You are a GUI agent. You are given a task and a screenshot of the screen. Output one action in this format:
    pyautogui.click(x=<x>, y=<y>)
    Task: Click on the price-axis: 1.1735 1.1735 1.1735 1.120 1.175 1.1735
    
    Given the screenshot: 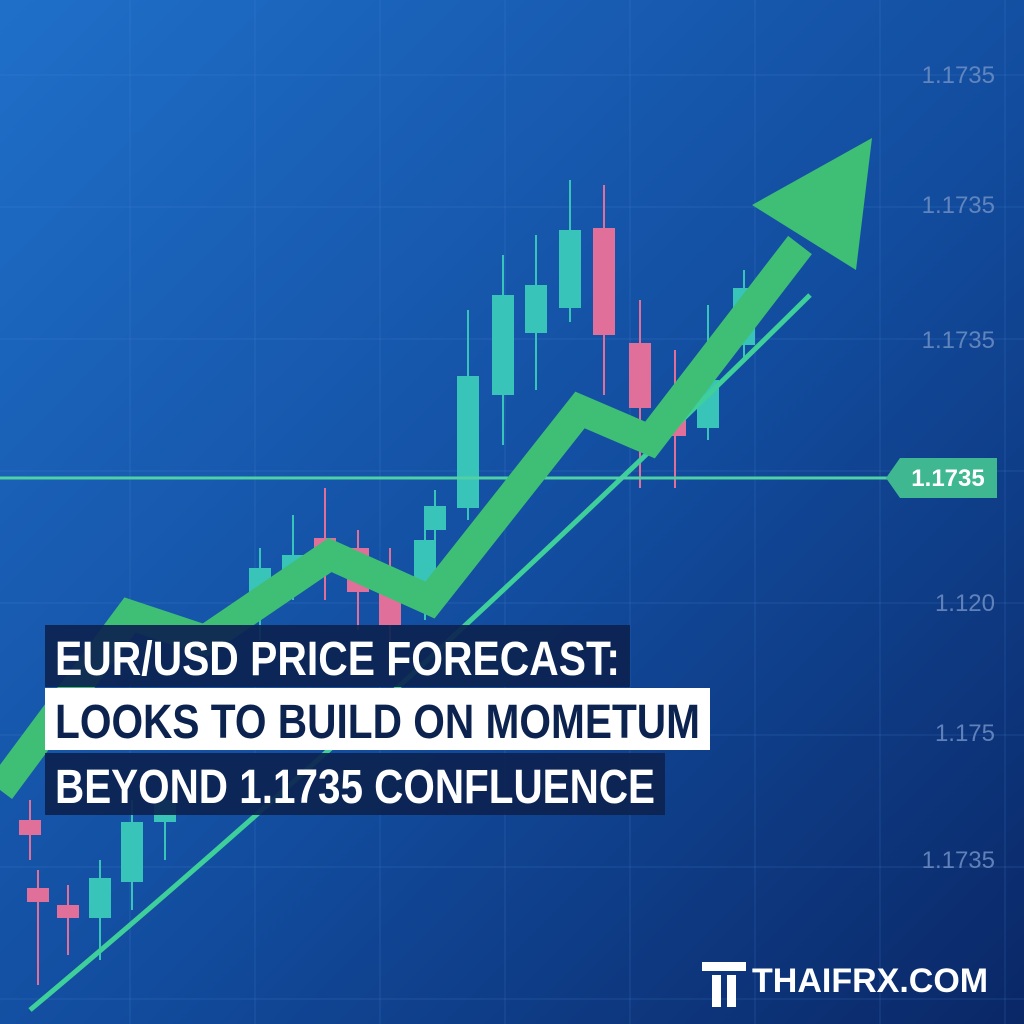 What is the action you would take?
    pyautogui.click(x=958, y=468)
    